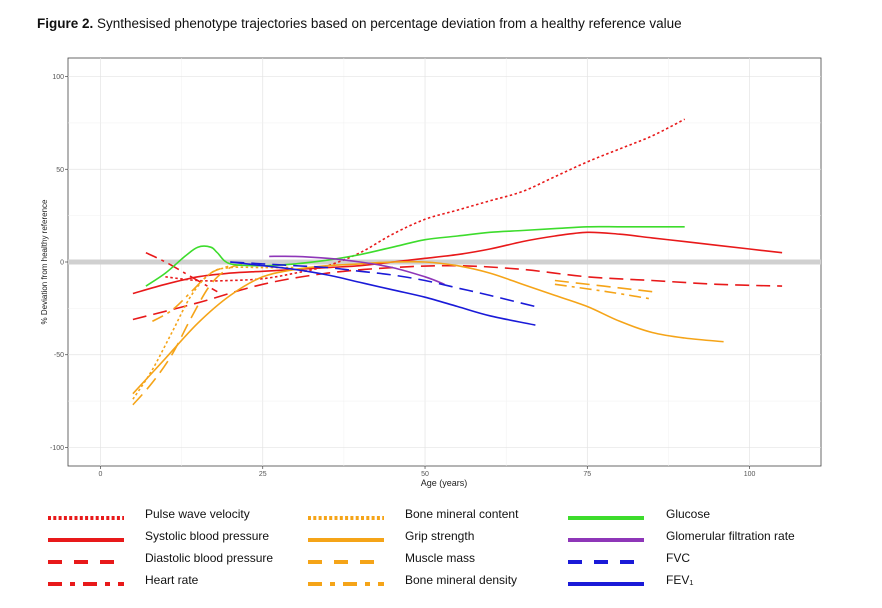 The image size is (882, 608). I want to click on x-tick-label: 25, so click(263, 474).